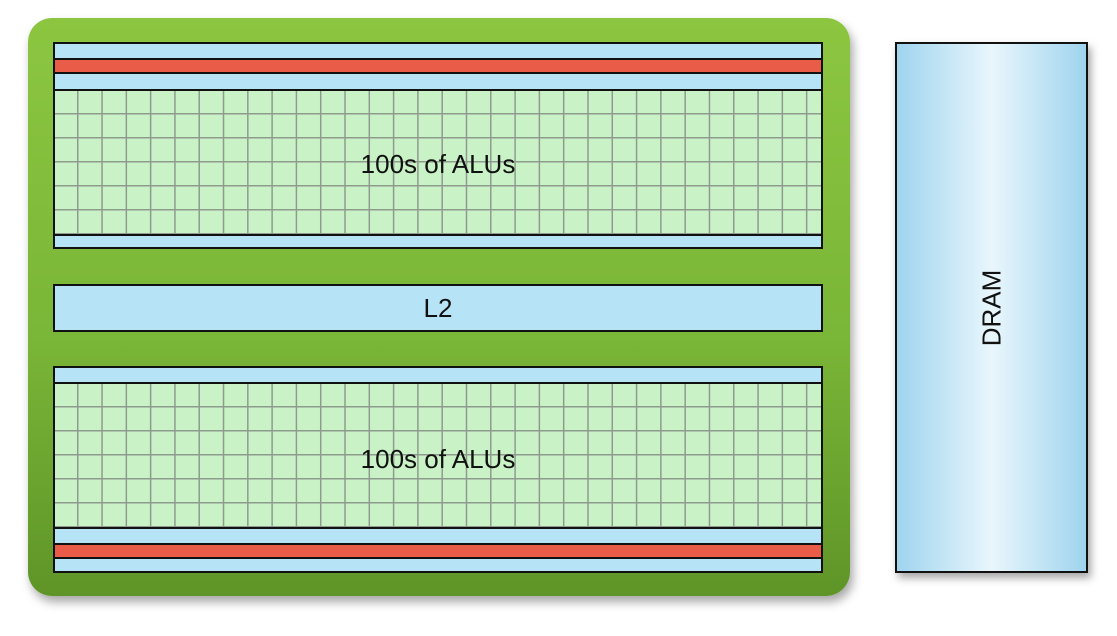  I want to click on top-cache-strip, so click(438, 52).